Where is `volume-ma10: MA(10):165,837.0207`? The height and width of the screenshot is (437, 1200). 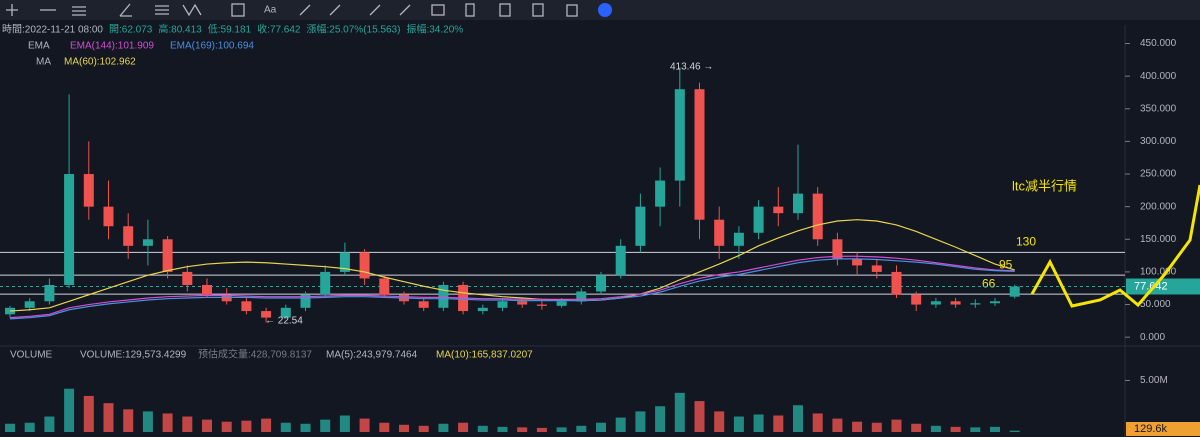
volume-ma10: MA(10):165,837.0207 is located at coordinates (484, 355).